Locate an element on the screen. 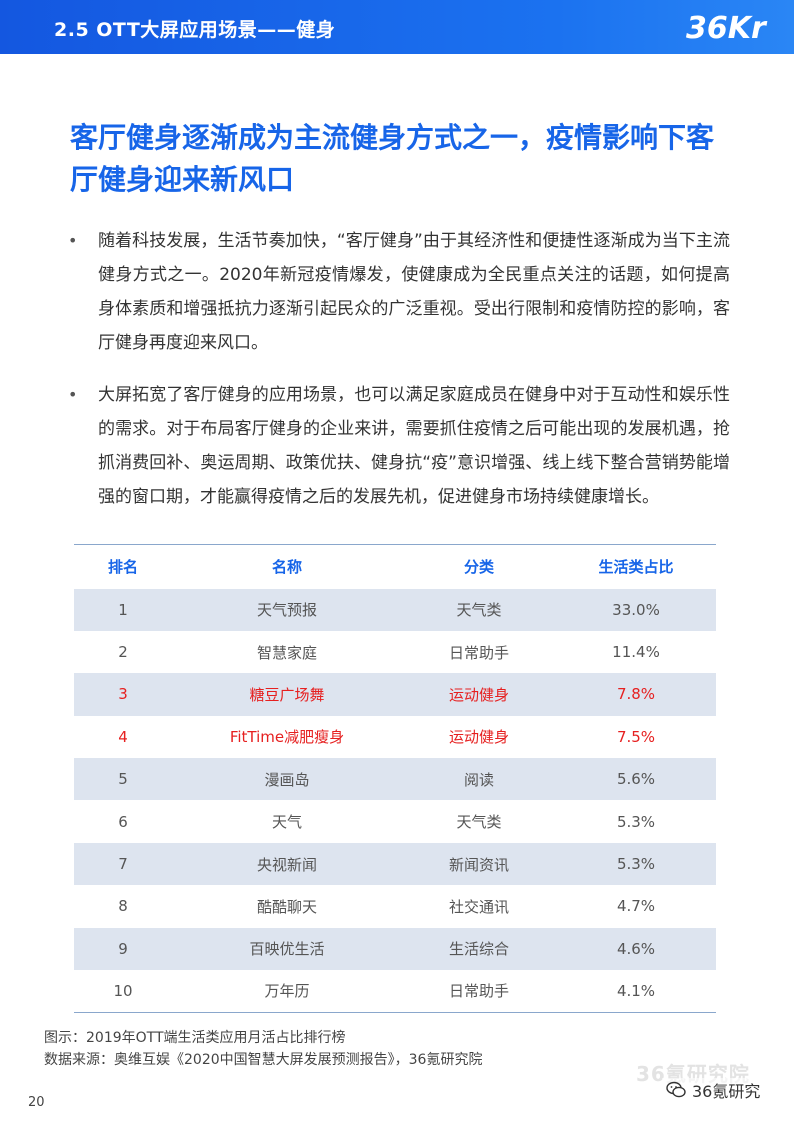 The height and width of the screenshot is (1123, 794). cell-rank: 7 is located at coordinates (123, 864).